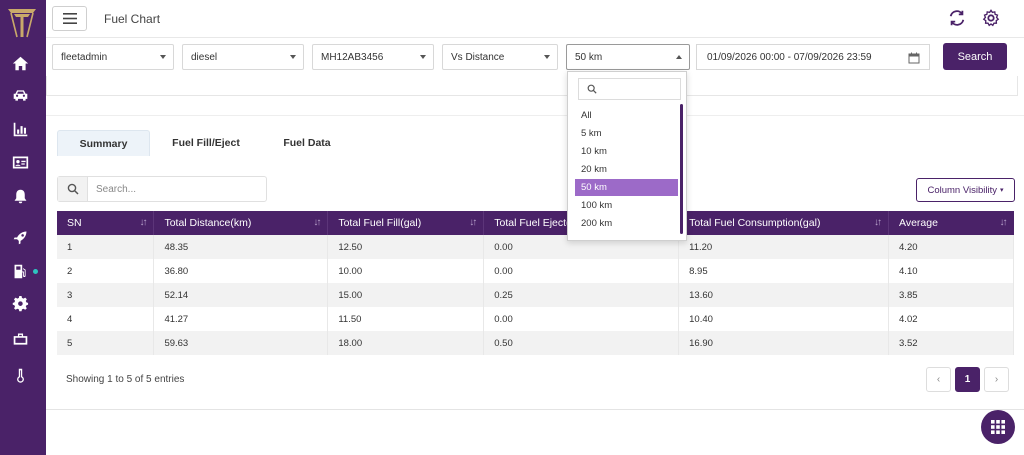 Image resolution: width=1024 pixels, height=455 pixels. Describe the element at coordinates (307, 143) in the screenshot. I see `tab-fuel-data: Fuel Data` at that location.